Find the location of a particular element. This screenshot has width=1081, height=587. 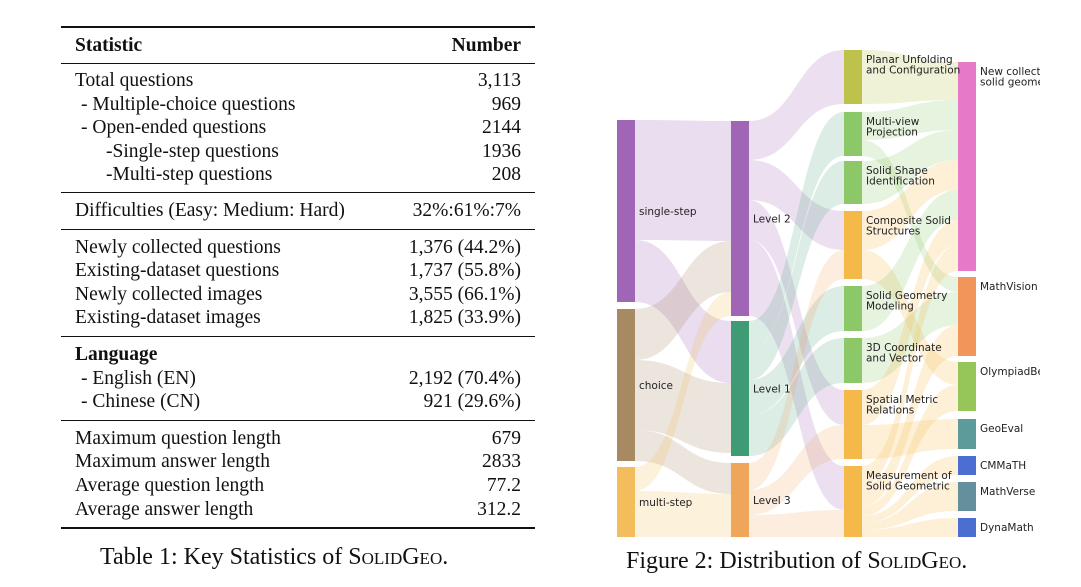

sankey-label: Measurement of is located at coordinates (909, 476).